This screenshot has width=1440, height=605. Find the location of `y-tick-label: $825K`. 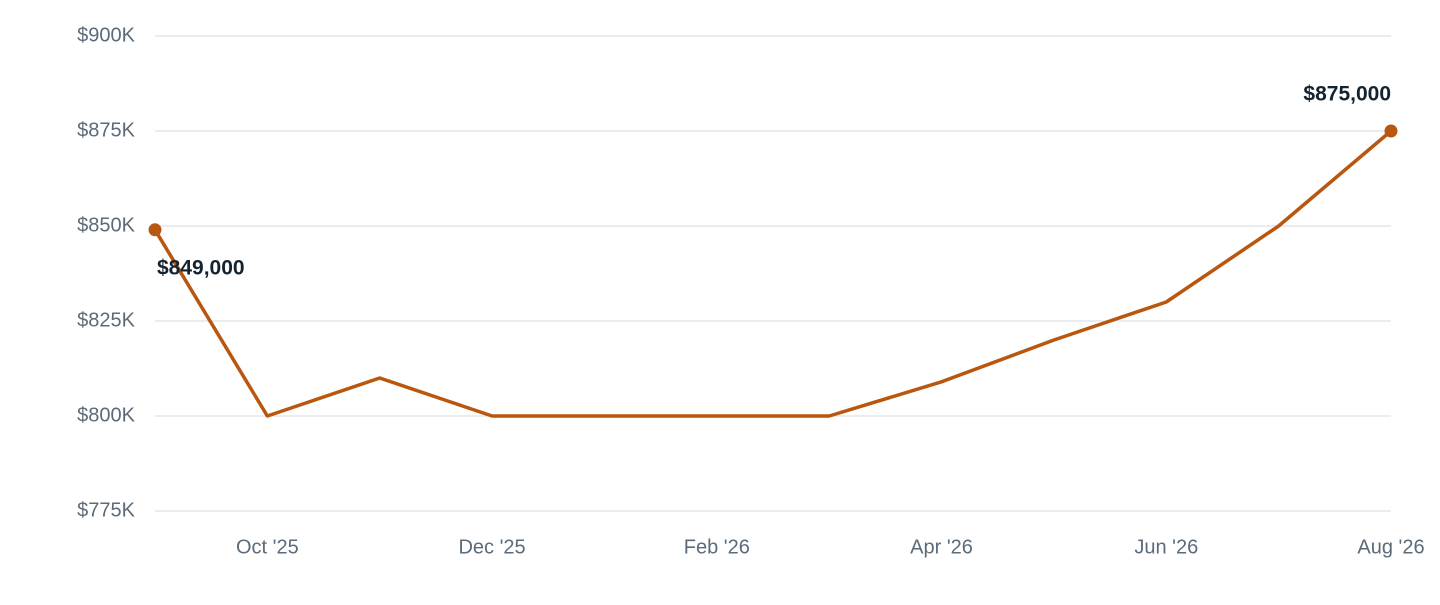

y-tick-label: $825K is located at coordinates (106, 320).